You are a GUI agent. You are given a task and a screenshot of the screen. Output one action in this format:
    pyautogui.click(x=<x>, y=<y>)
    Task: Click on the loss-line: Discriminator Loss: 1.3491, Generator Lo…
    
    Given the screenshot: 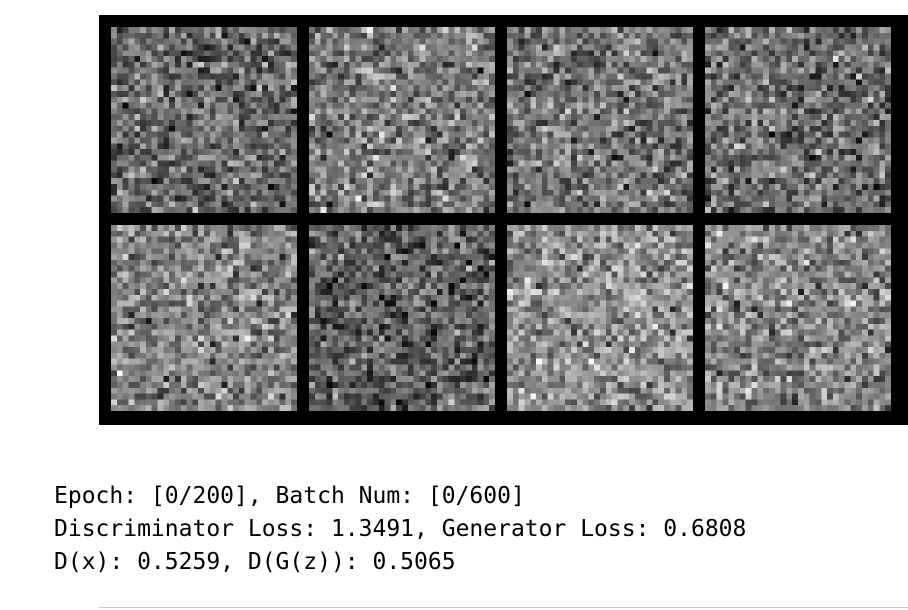 What is the action you would take?
    pyautogui.click(x=400, y=529)
    